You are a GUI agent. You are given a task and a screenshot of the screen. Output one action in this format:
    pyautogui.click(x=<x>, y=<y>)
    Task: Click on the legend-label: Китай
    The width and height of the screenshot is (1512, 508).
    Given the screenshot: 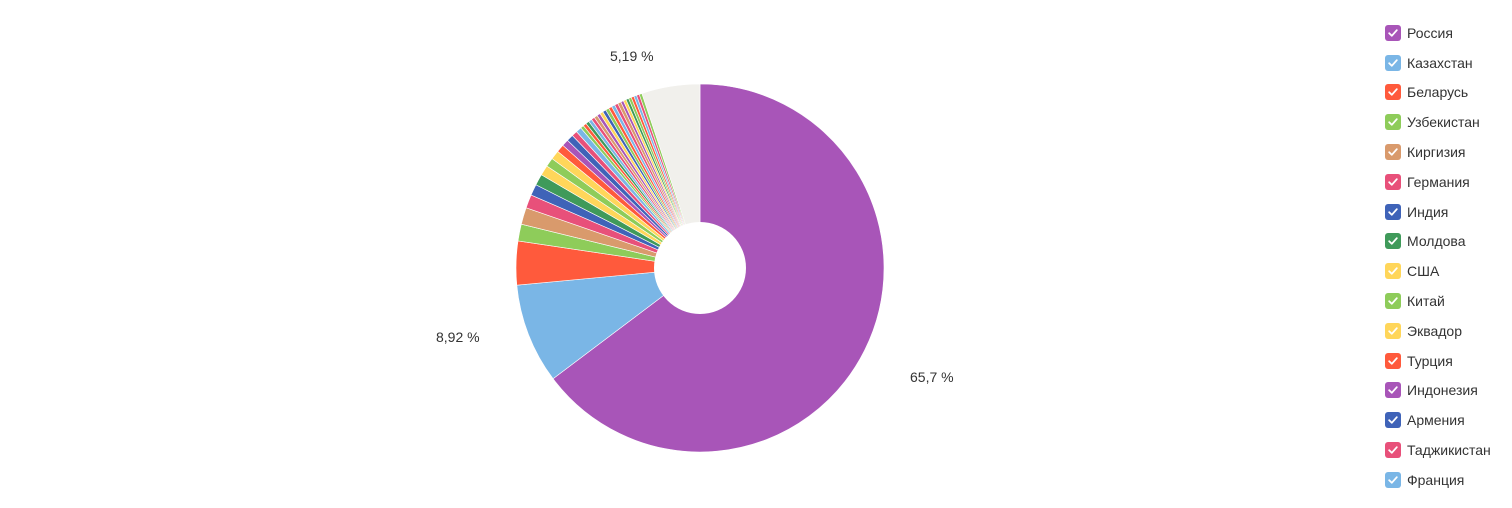 What is the action you would take?
    pyautogui.click(x=1426, y=301)
    